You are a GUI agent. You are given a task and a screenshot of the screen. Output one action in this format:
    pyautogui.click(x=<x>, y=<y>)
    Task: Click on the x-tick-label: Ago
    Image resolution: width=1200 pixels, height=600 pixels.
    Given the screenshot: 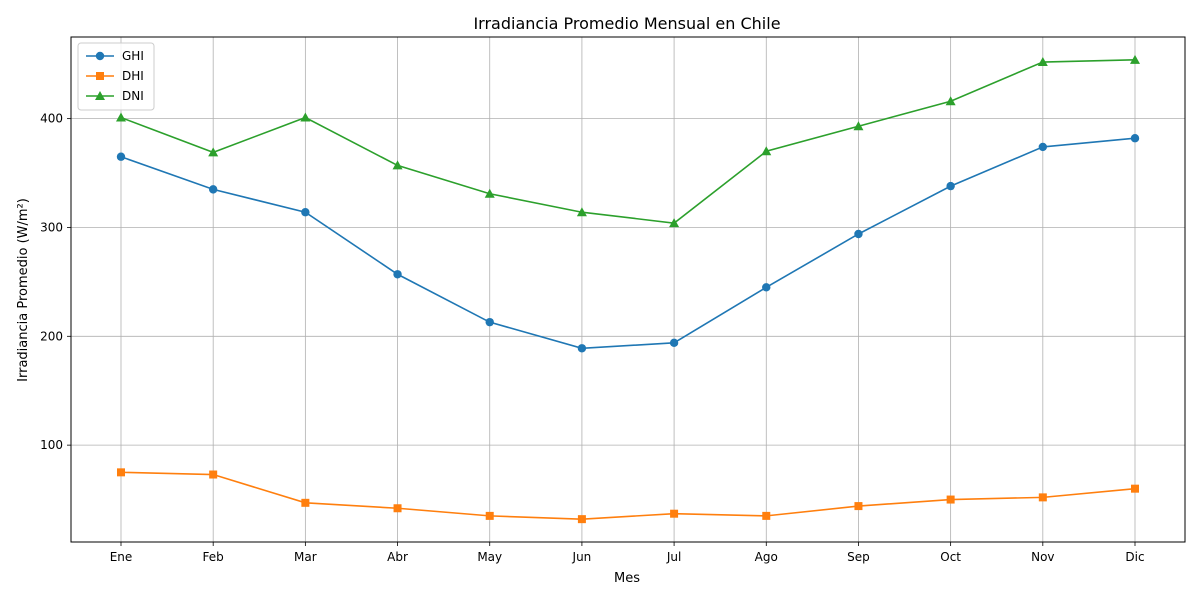 What is the action you would take?
    pyautogui.click(x=766, y=557)
    